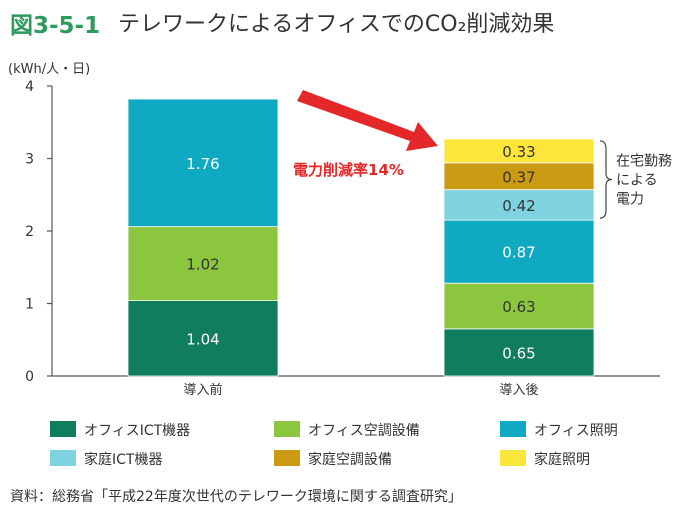  I want to click on legend-label: 家庭照明, so click(562, 459).